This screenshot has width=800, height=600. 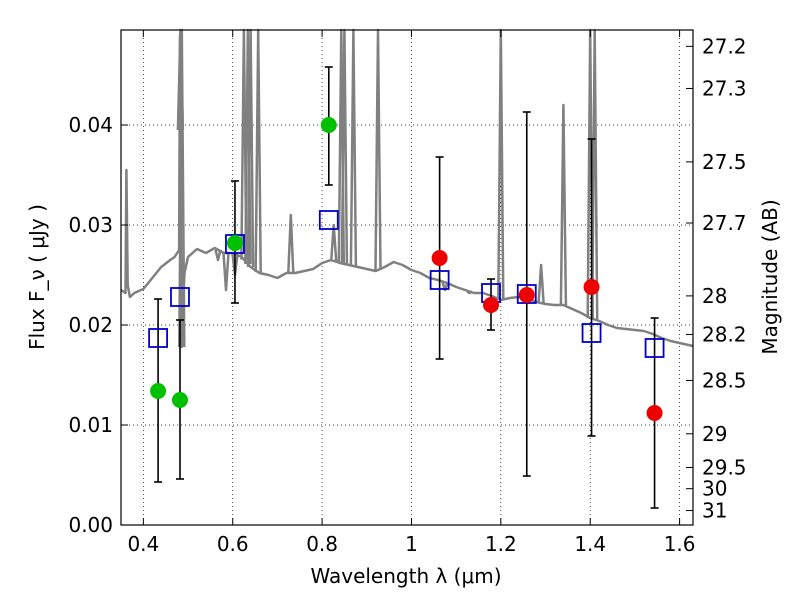 I want to click on y-axis-label: Flux F_ν ( μJy ), so click(x=37, y=277).